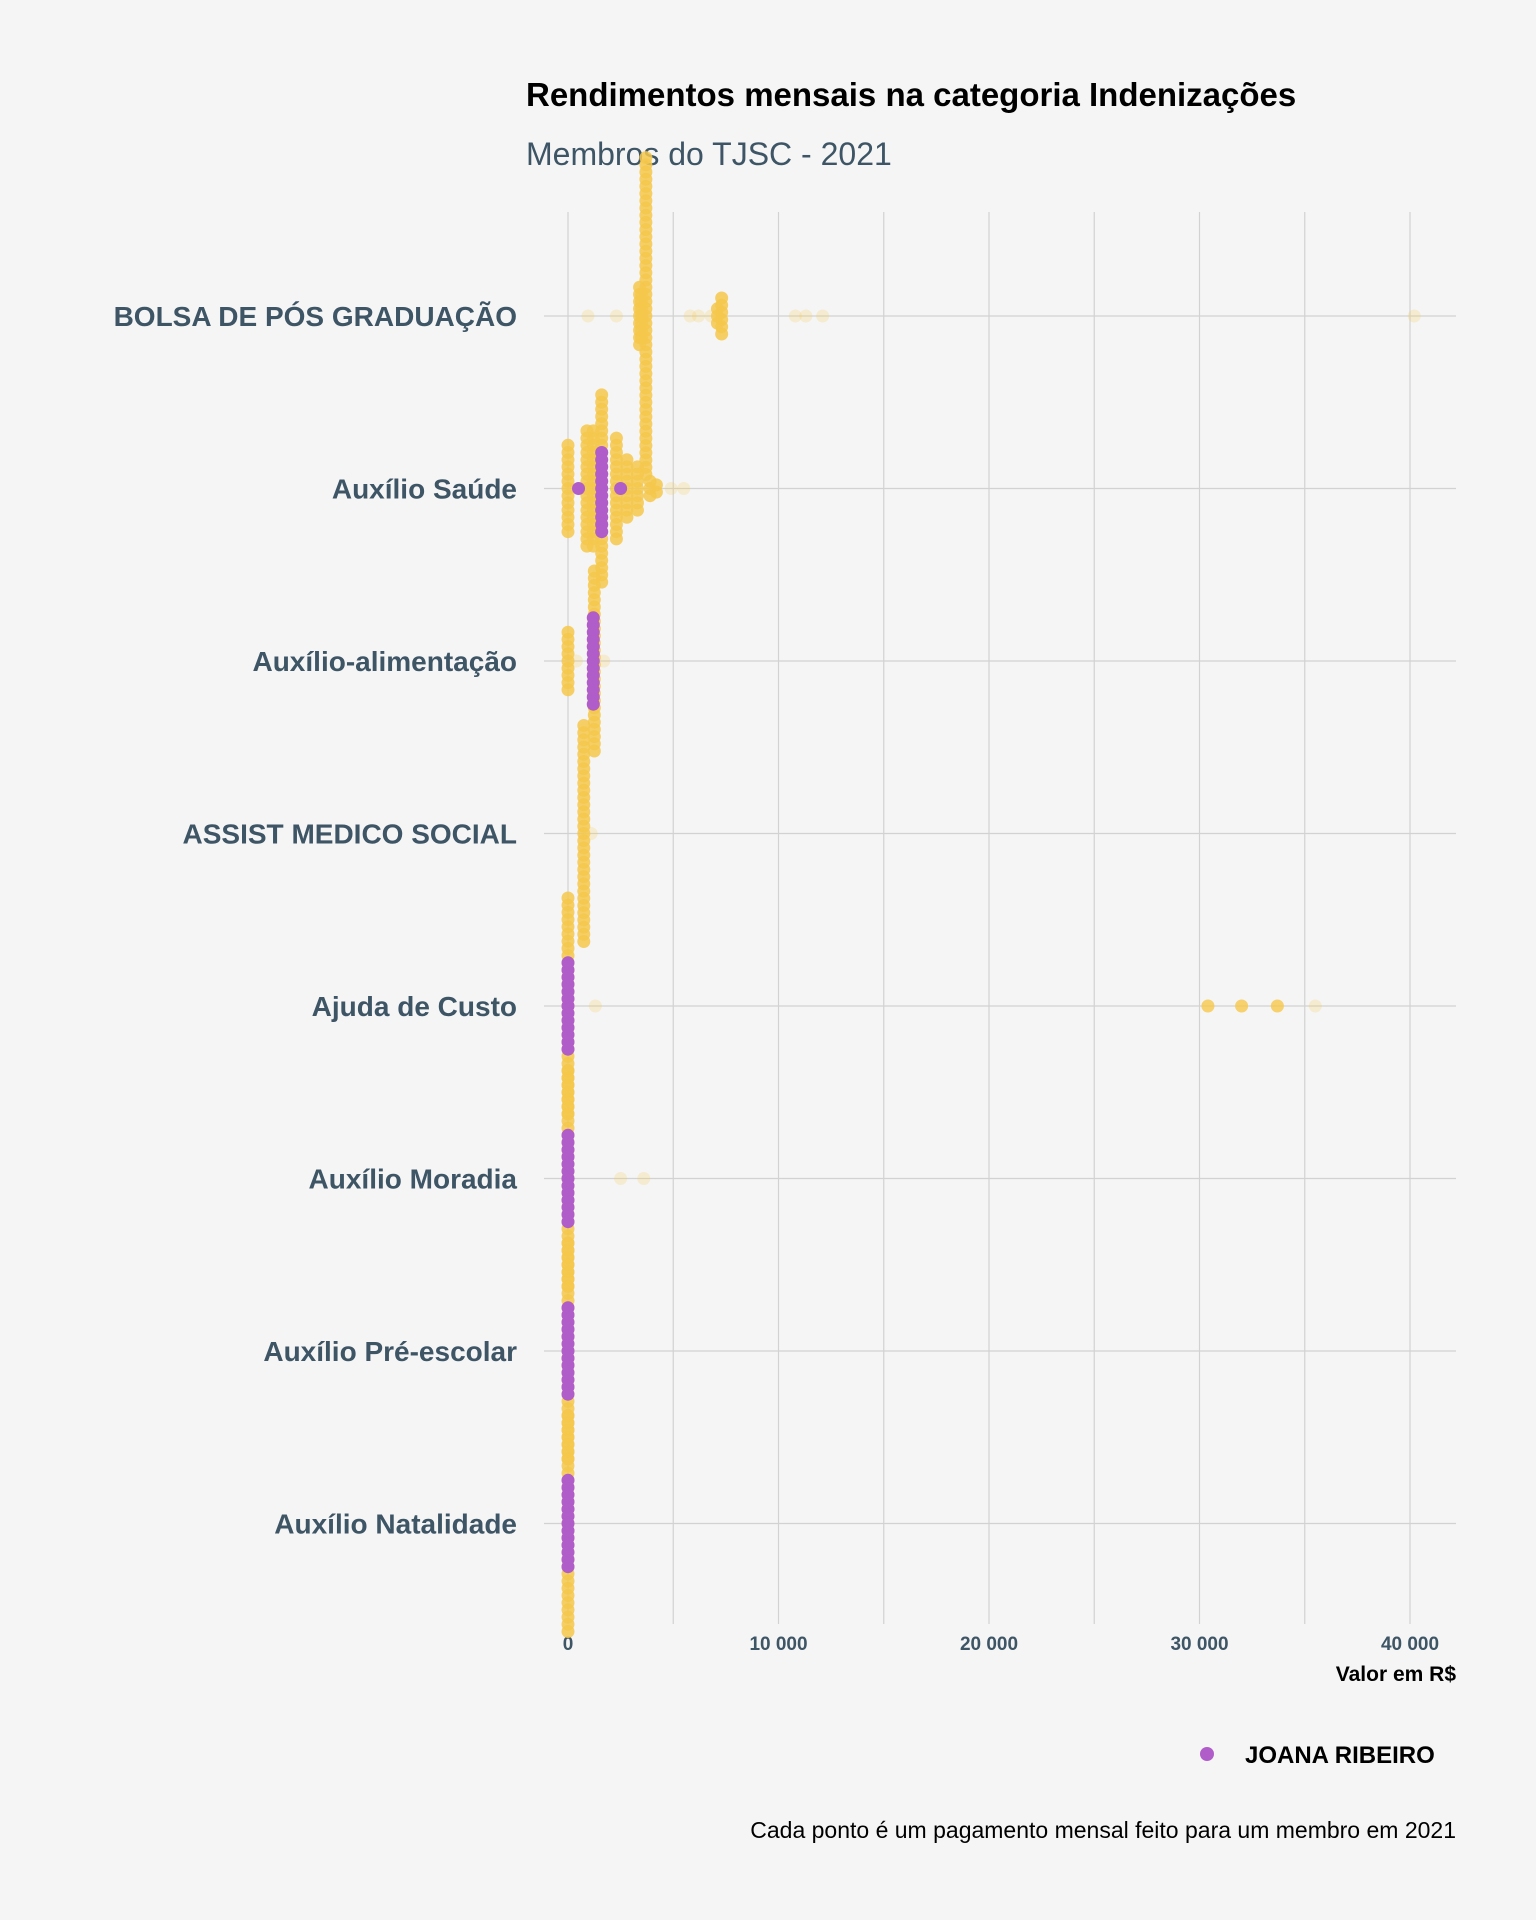 This screenshot has width=1536, height=1920. Describe the element at coordinates (424, 489) in the screenshot. I see `category-label: Auxílio Saúde` at that location.